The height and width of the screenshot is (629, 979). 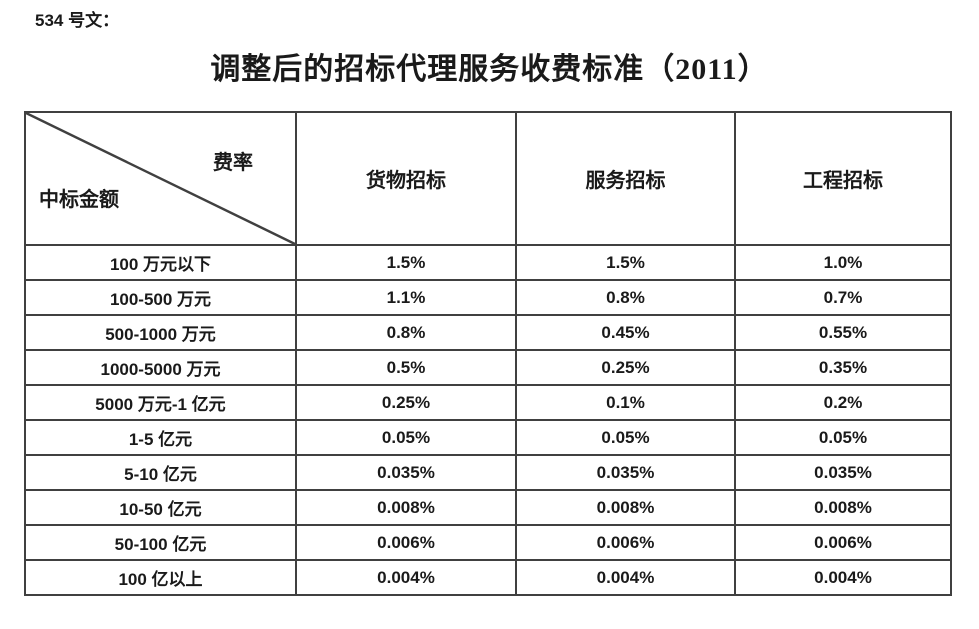 I want to click on table-row: 100 亿以上 0.004% 0.004% 0.004%, so click(x=488, y=577).